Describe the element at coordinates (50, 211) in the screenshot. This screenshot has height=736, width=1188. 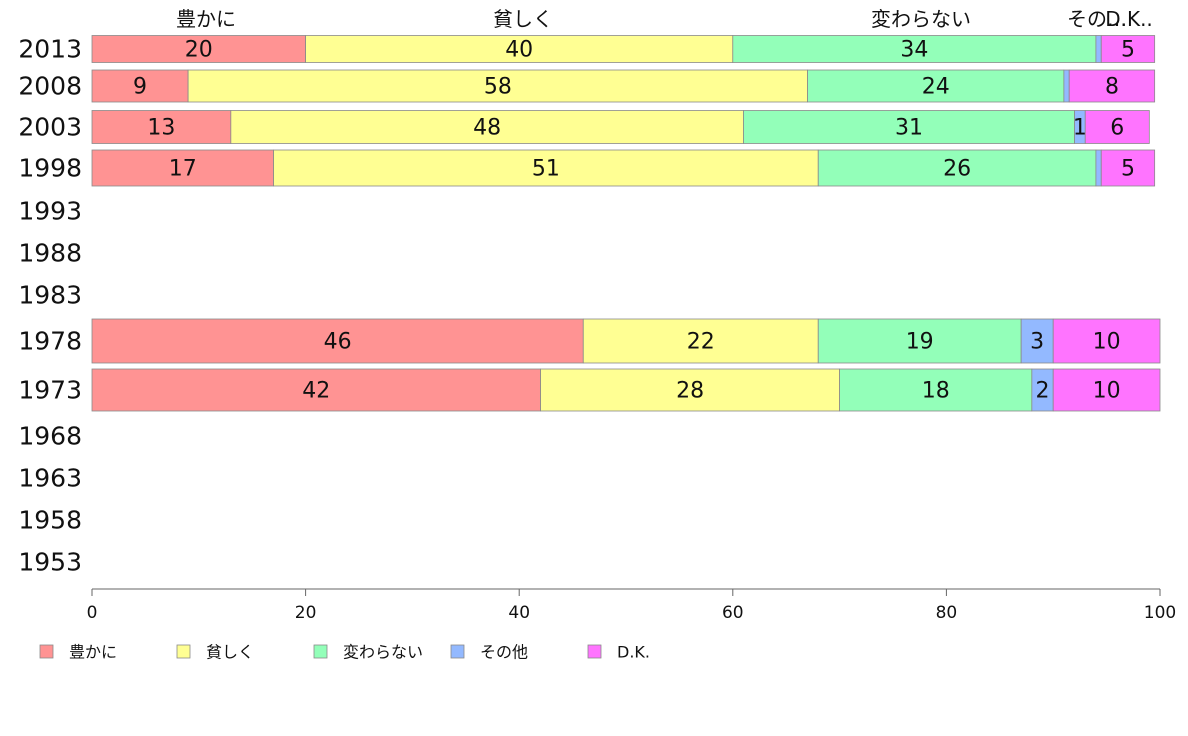
I see `y-tick-label-1993: 1993` at that location.